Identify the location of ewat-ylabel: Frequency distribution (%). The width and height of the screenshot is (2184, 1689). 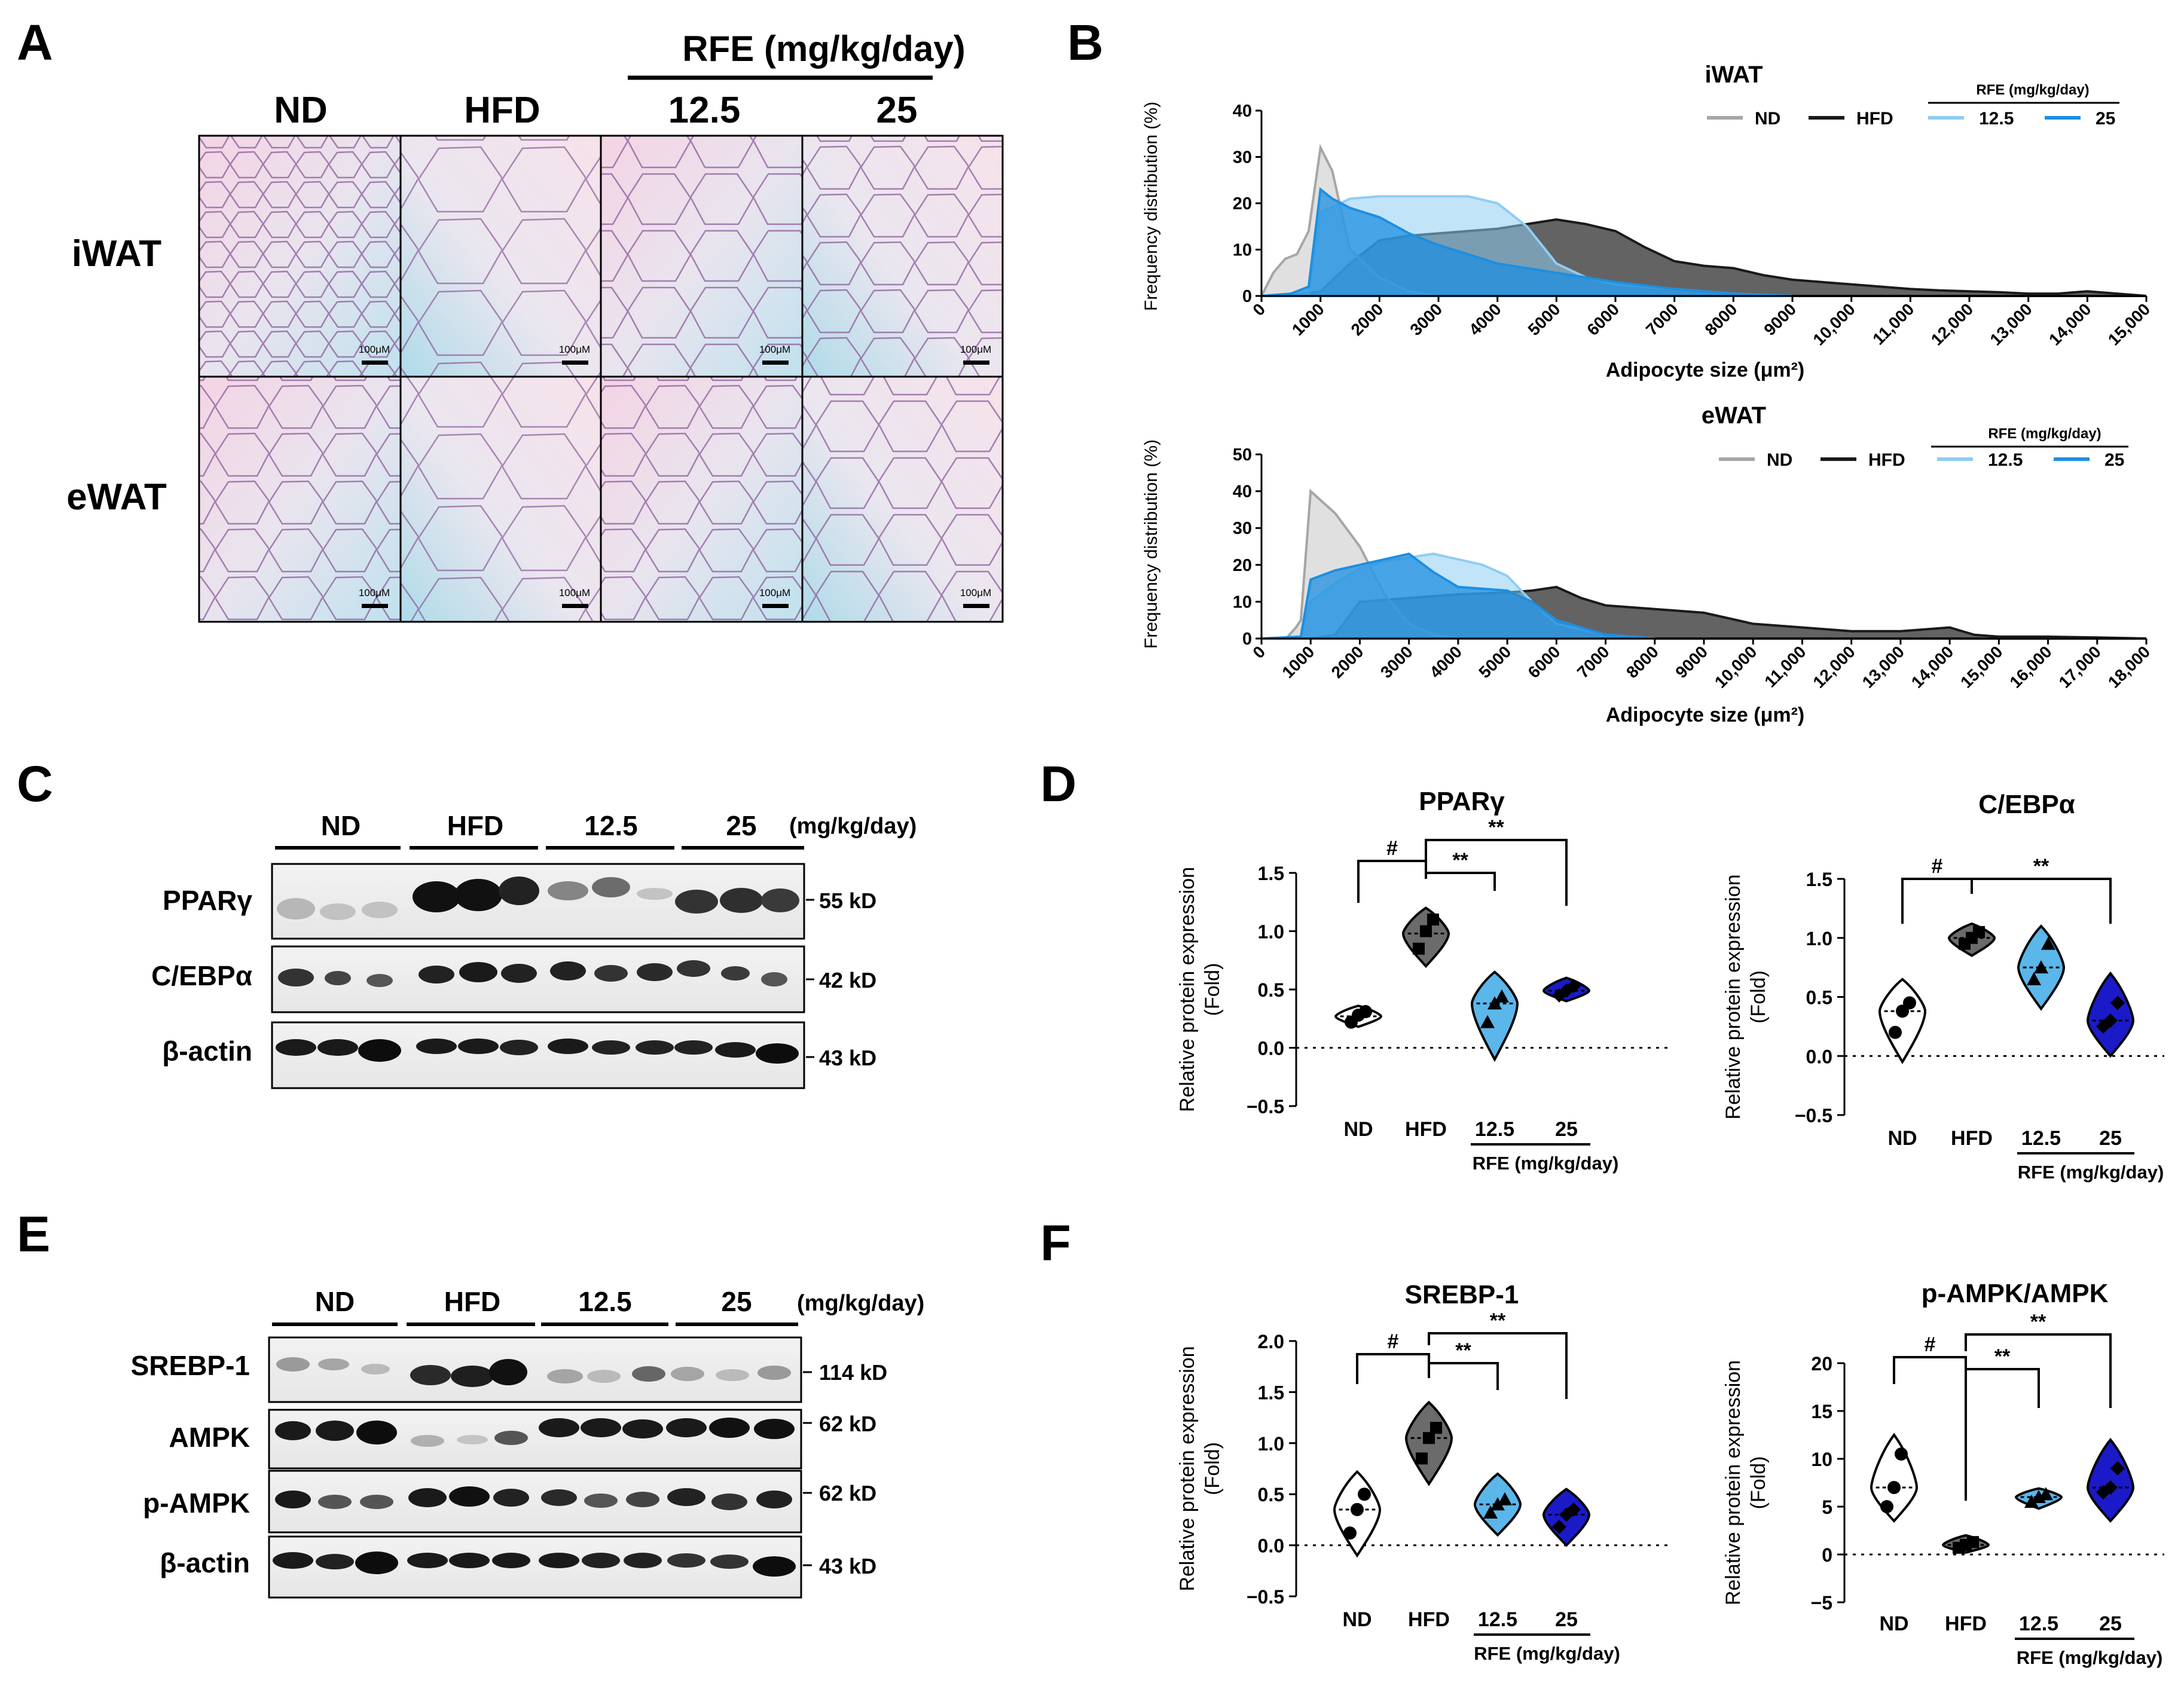
(1151, 544).